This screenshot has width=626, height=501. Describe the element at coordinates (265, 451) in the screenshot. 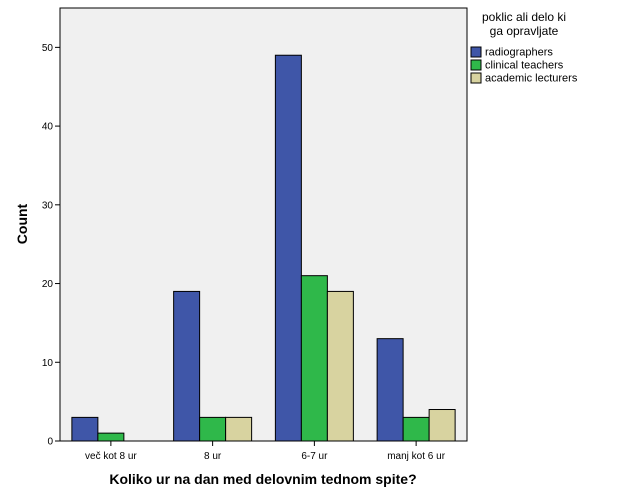

I see `x-ticks-group: več kot 8 ur 8 ur 6-7 ur manj kot 6 ur` at that location.